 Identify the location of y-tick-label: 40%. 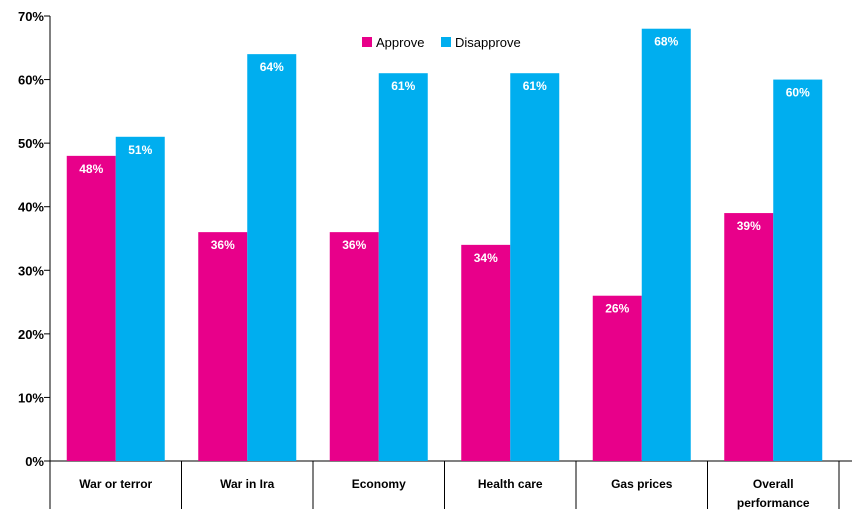
(31, 207).